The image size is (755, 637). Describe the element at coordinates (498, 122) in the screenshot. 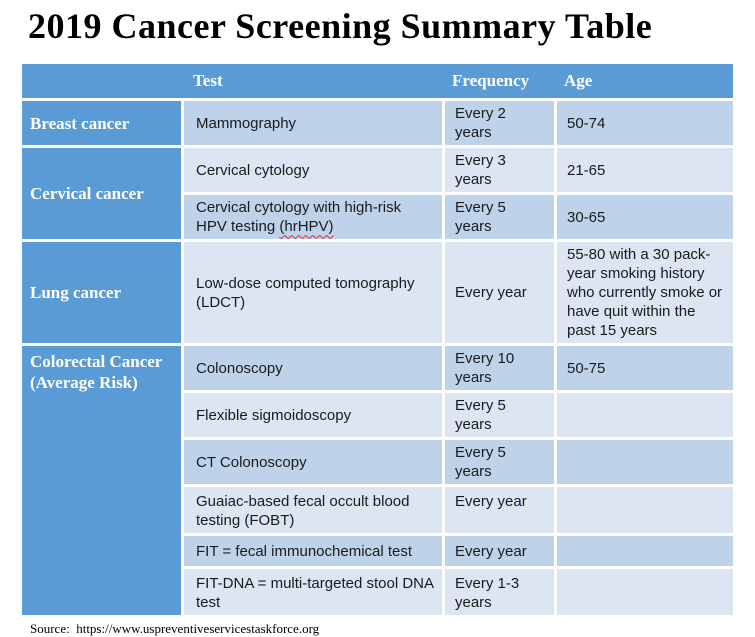

I see `frequency-cell: Every 2 years` at that location.